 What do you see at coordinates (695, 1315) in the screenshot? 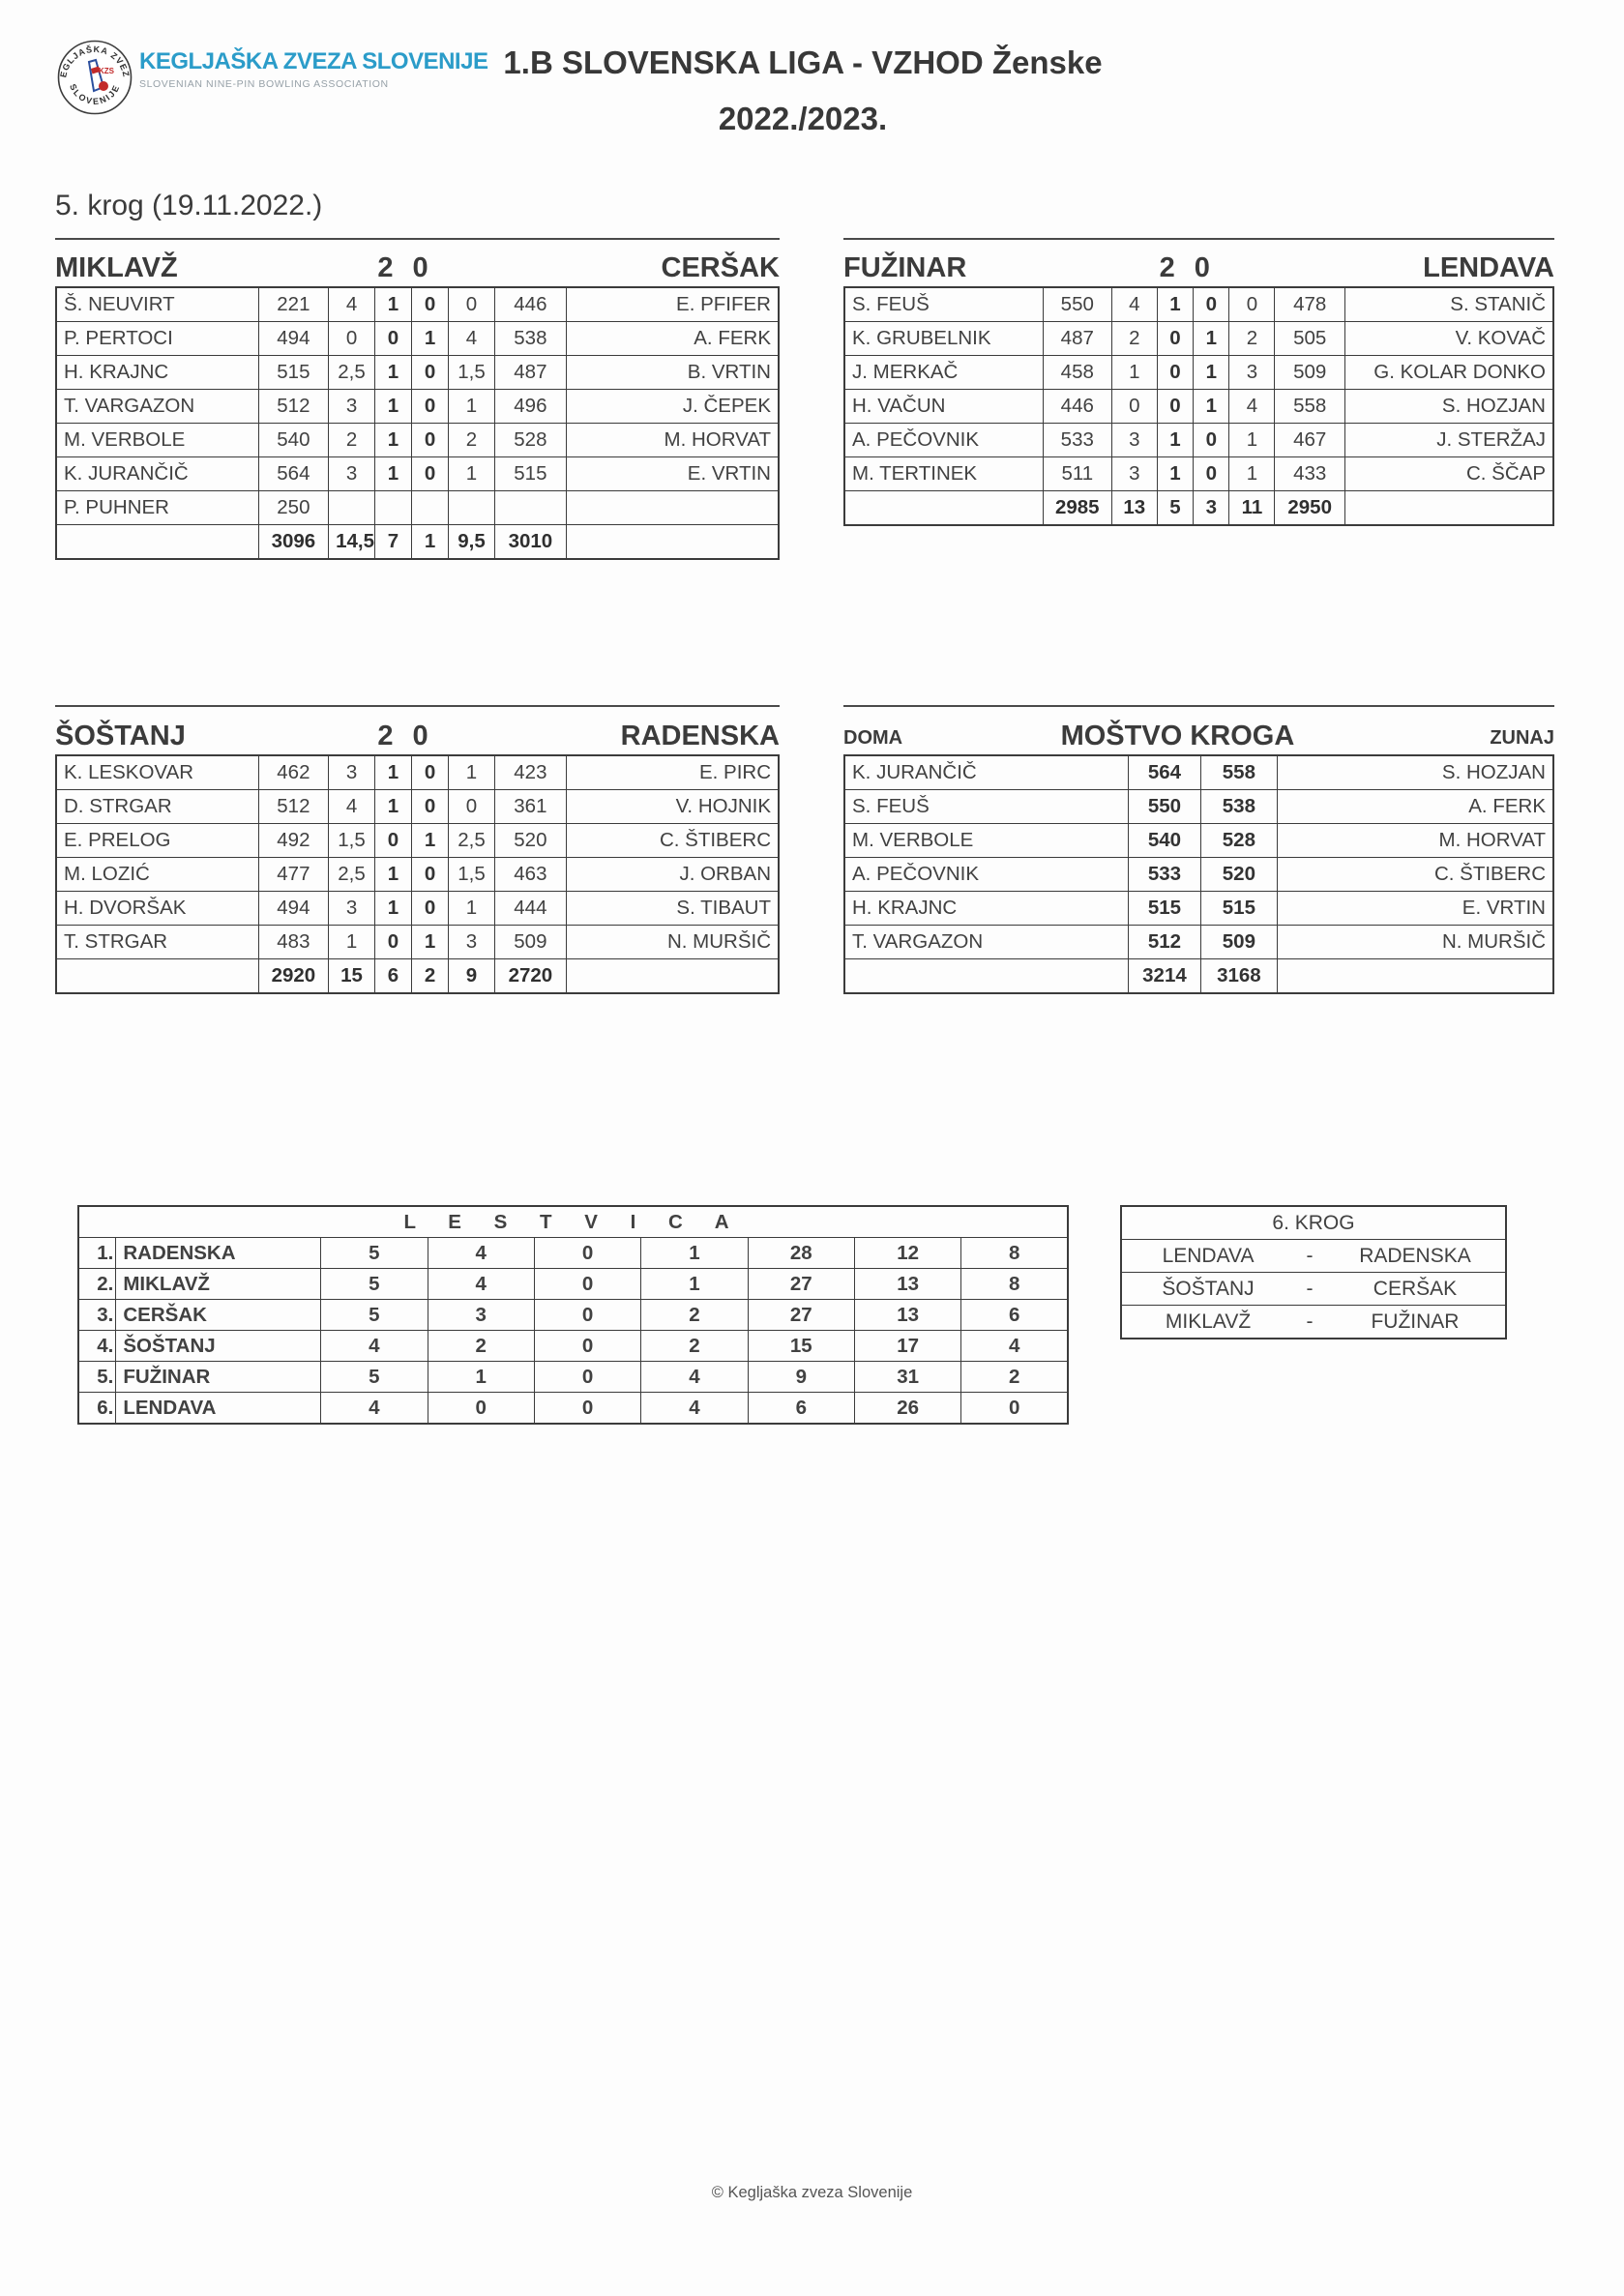
I see `l-cell: 2` at bounding box center [695, 1315].